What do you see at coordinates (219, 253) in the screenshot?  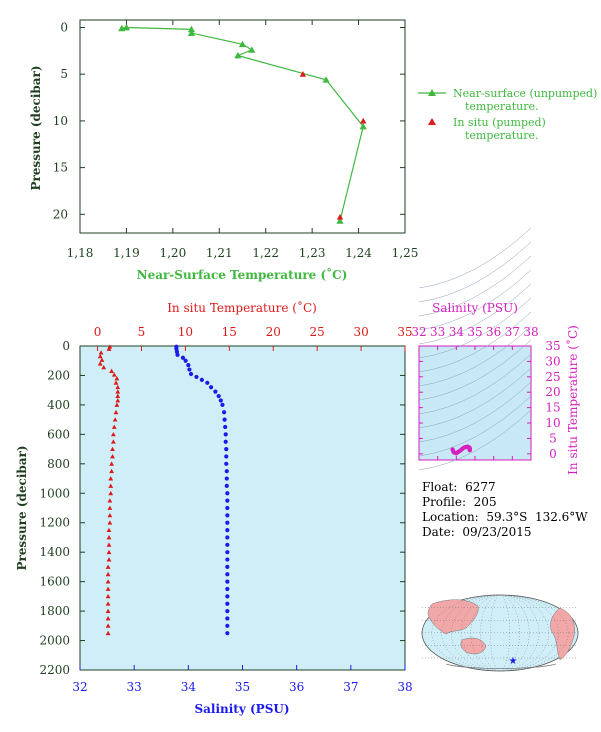 I see `near-surface-x-tick-label: 1,21` at bounding box center [219, 253].